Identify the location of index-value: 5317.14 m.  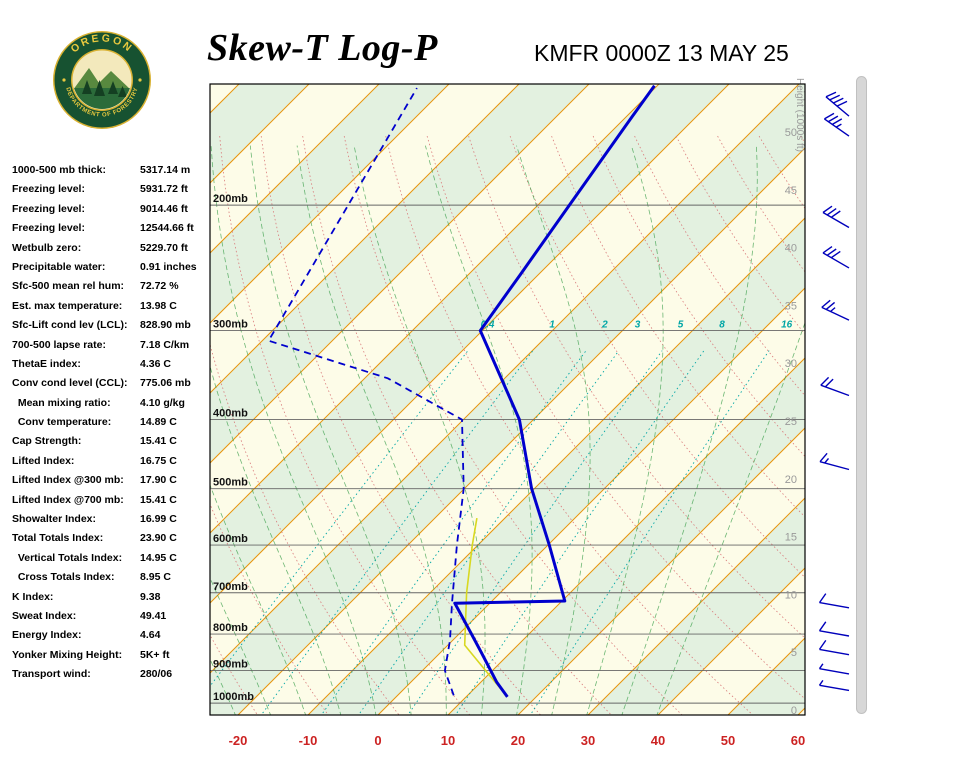
(165, 170).